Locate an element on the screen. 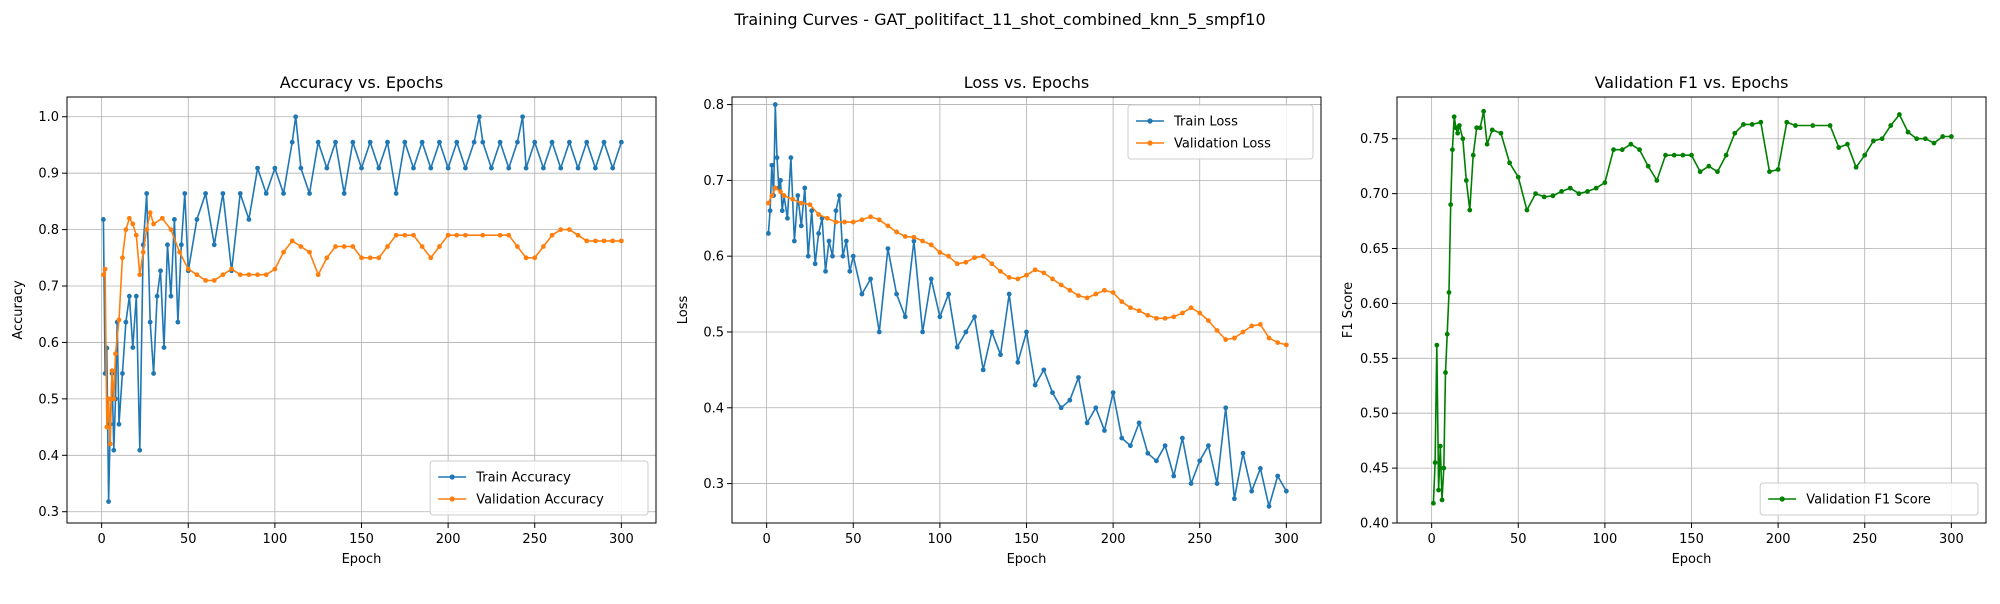  legend-label: Train Loss is located at coordinates (1205, 122).